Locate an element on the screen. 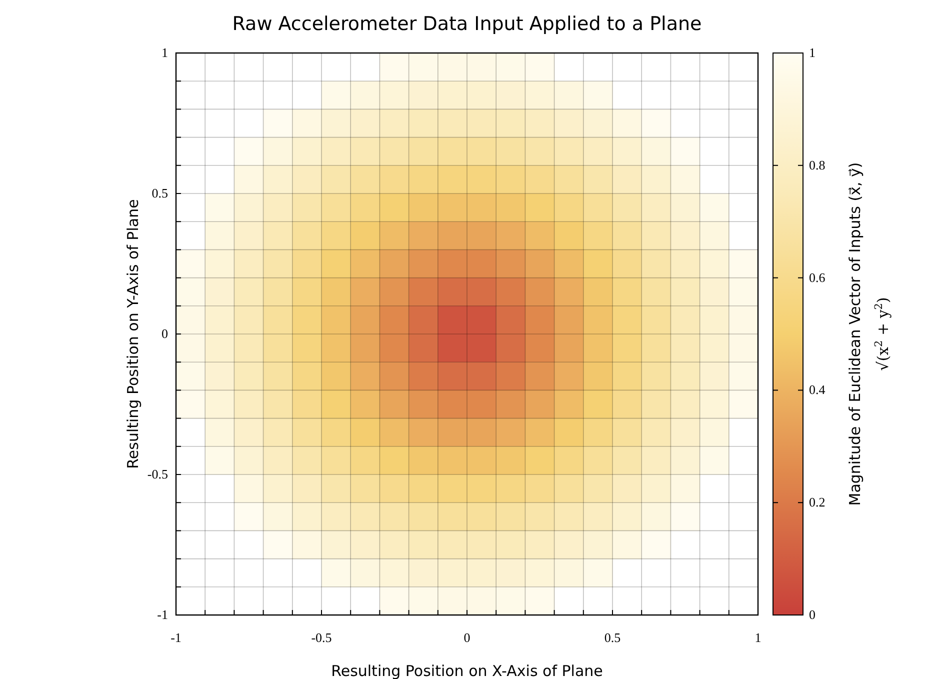 The height and width of the screenshot is (679, 933). y-tick-label: -1 is located at coordinates (162, 614).